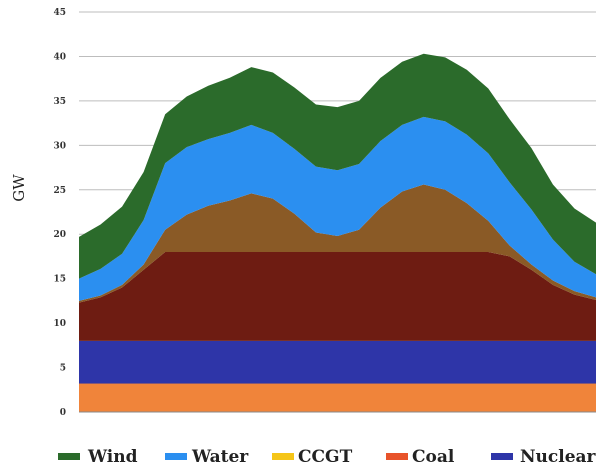  What do you see at coordinates (59, 324) in the screenshot?
I see `y-tick-label: 10` at bounding box center [59, 324].